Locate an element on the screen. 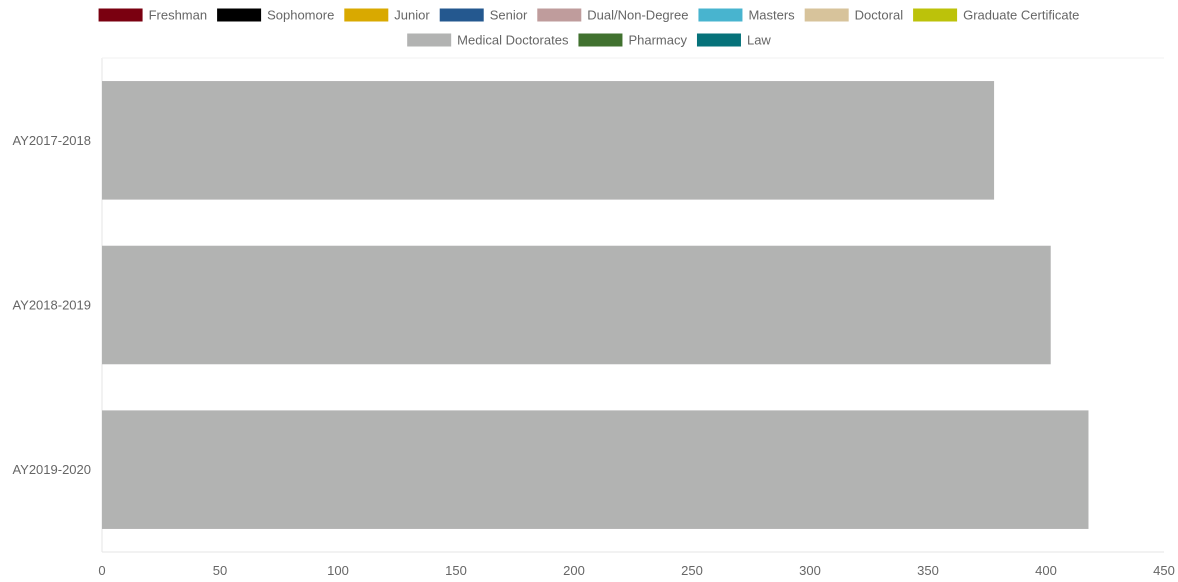  x-tick-label: 350 is located at coordinates (928, 570).